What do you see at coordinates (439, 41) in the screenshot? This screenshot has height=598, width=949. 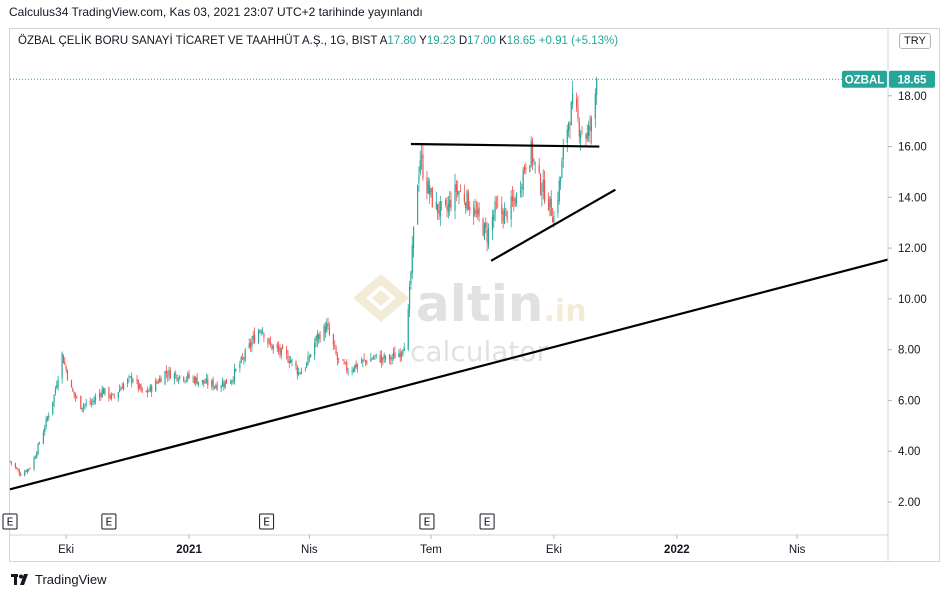 I see `ohlc-y: Y19.23` at bounding box center [439, 41].